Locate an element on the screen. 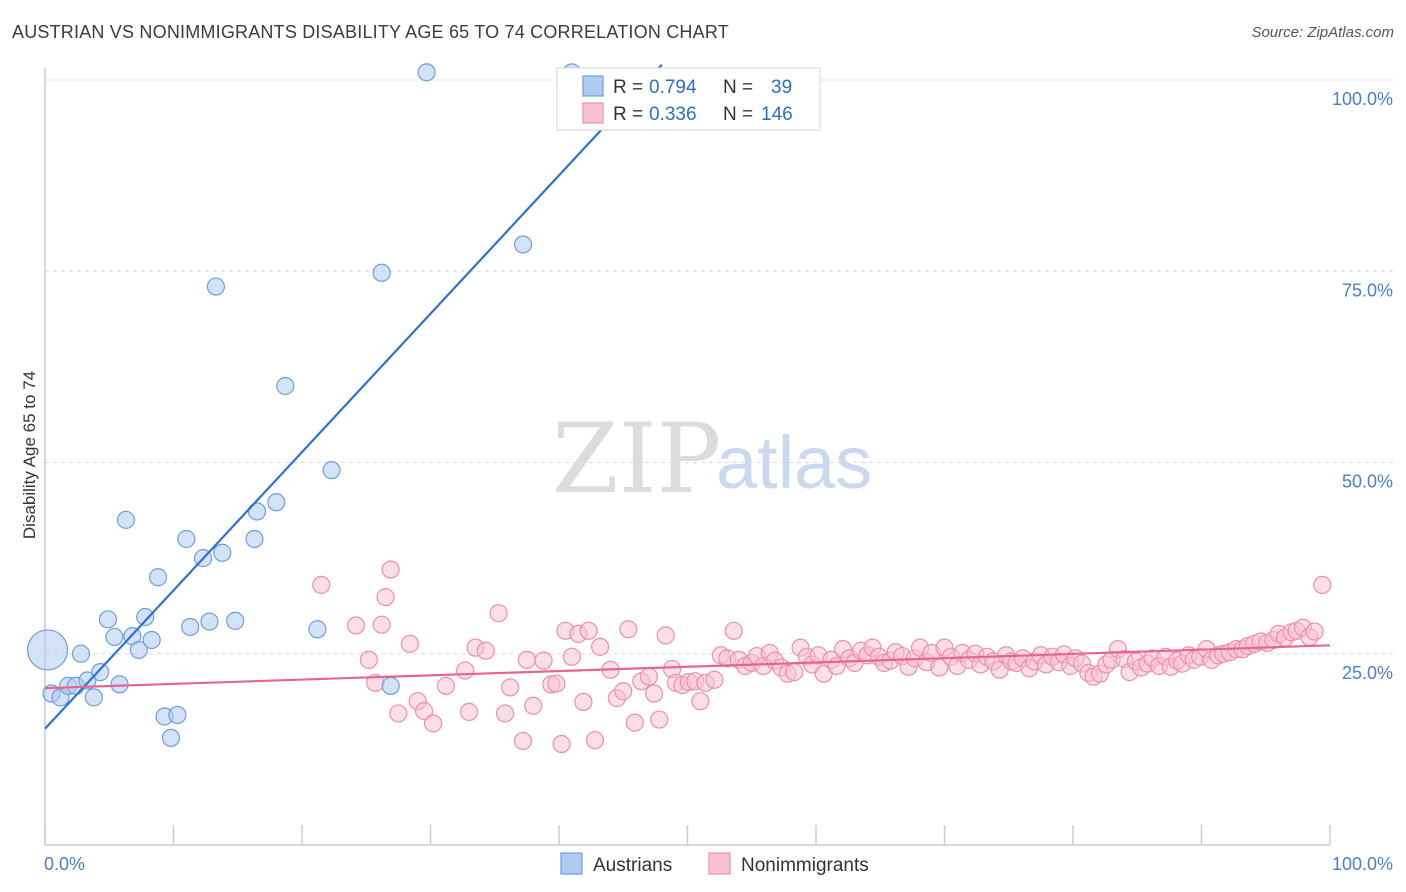 This screenshot has width=1406, height=892. legend-n-value: 39 is located at coordinates (781, 87).